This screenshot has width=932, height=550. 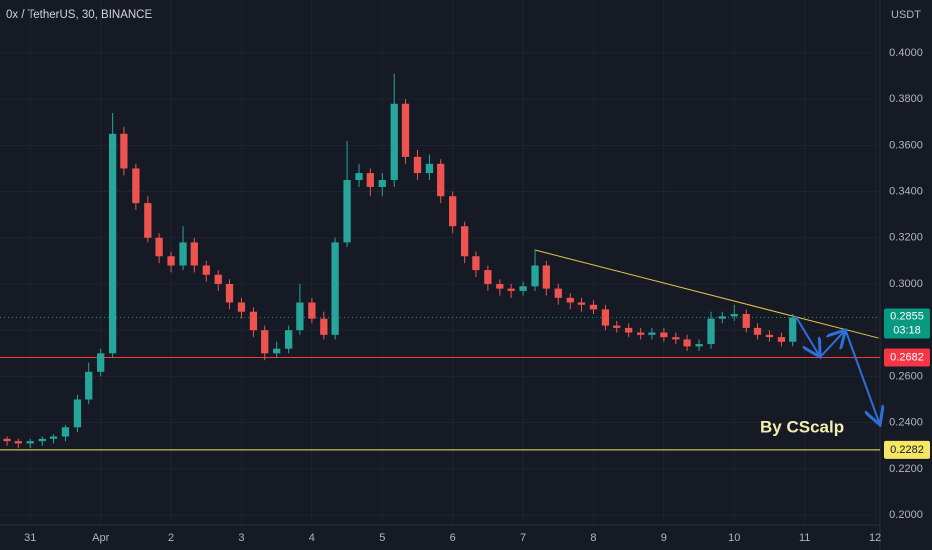 I want to click on y-tick-label: 0.2200, so click(x=906, y=469).